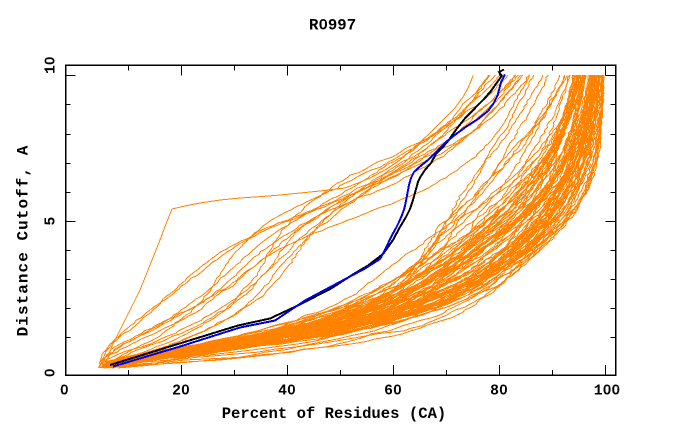  I want to click on svg-text: 5, so click(52, 221).